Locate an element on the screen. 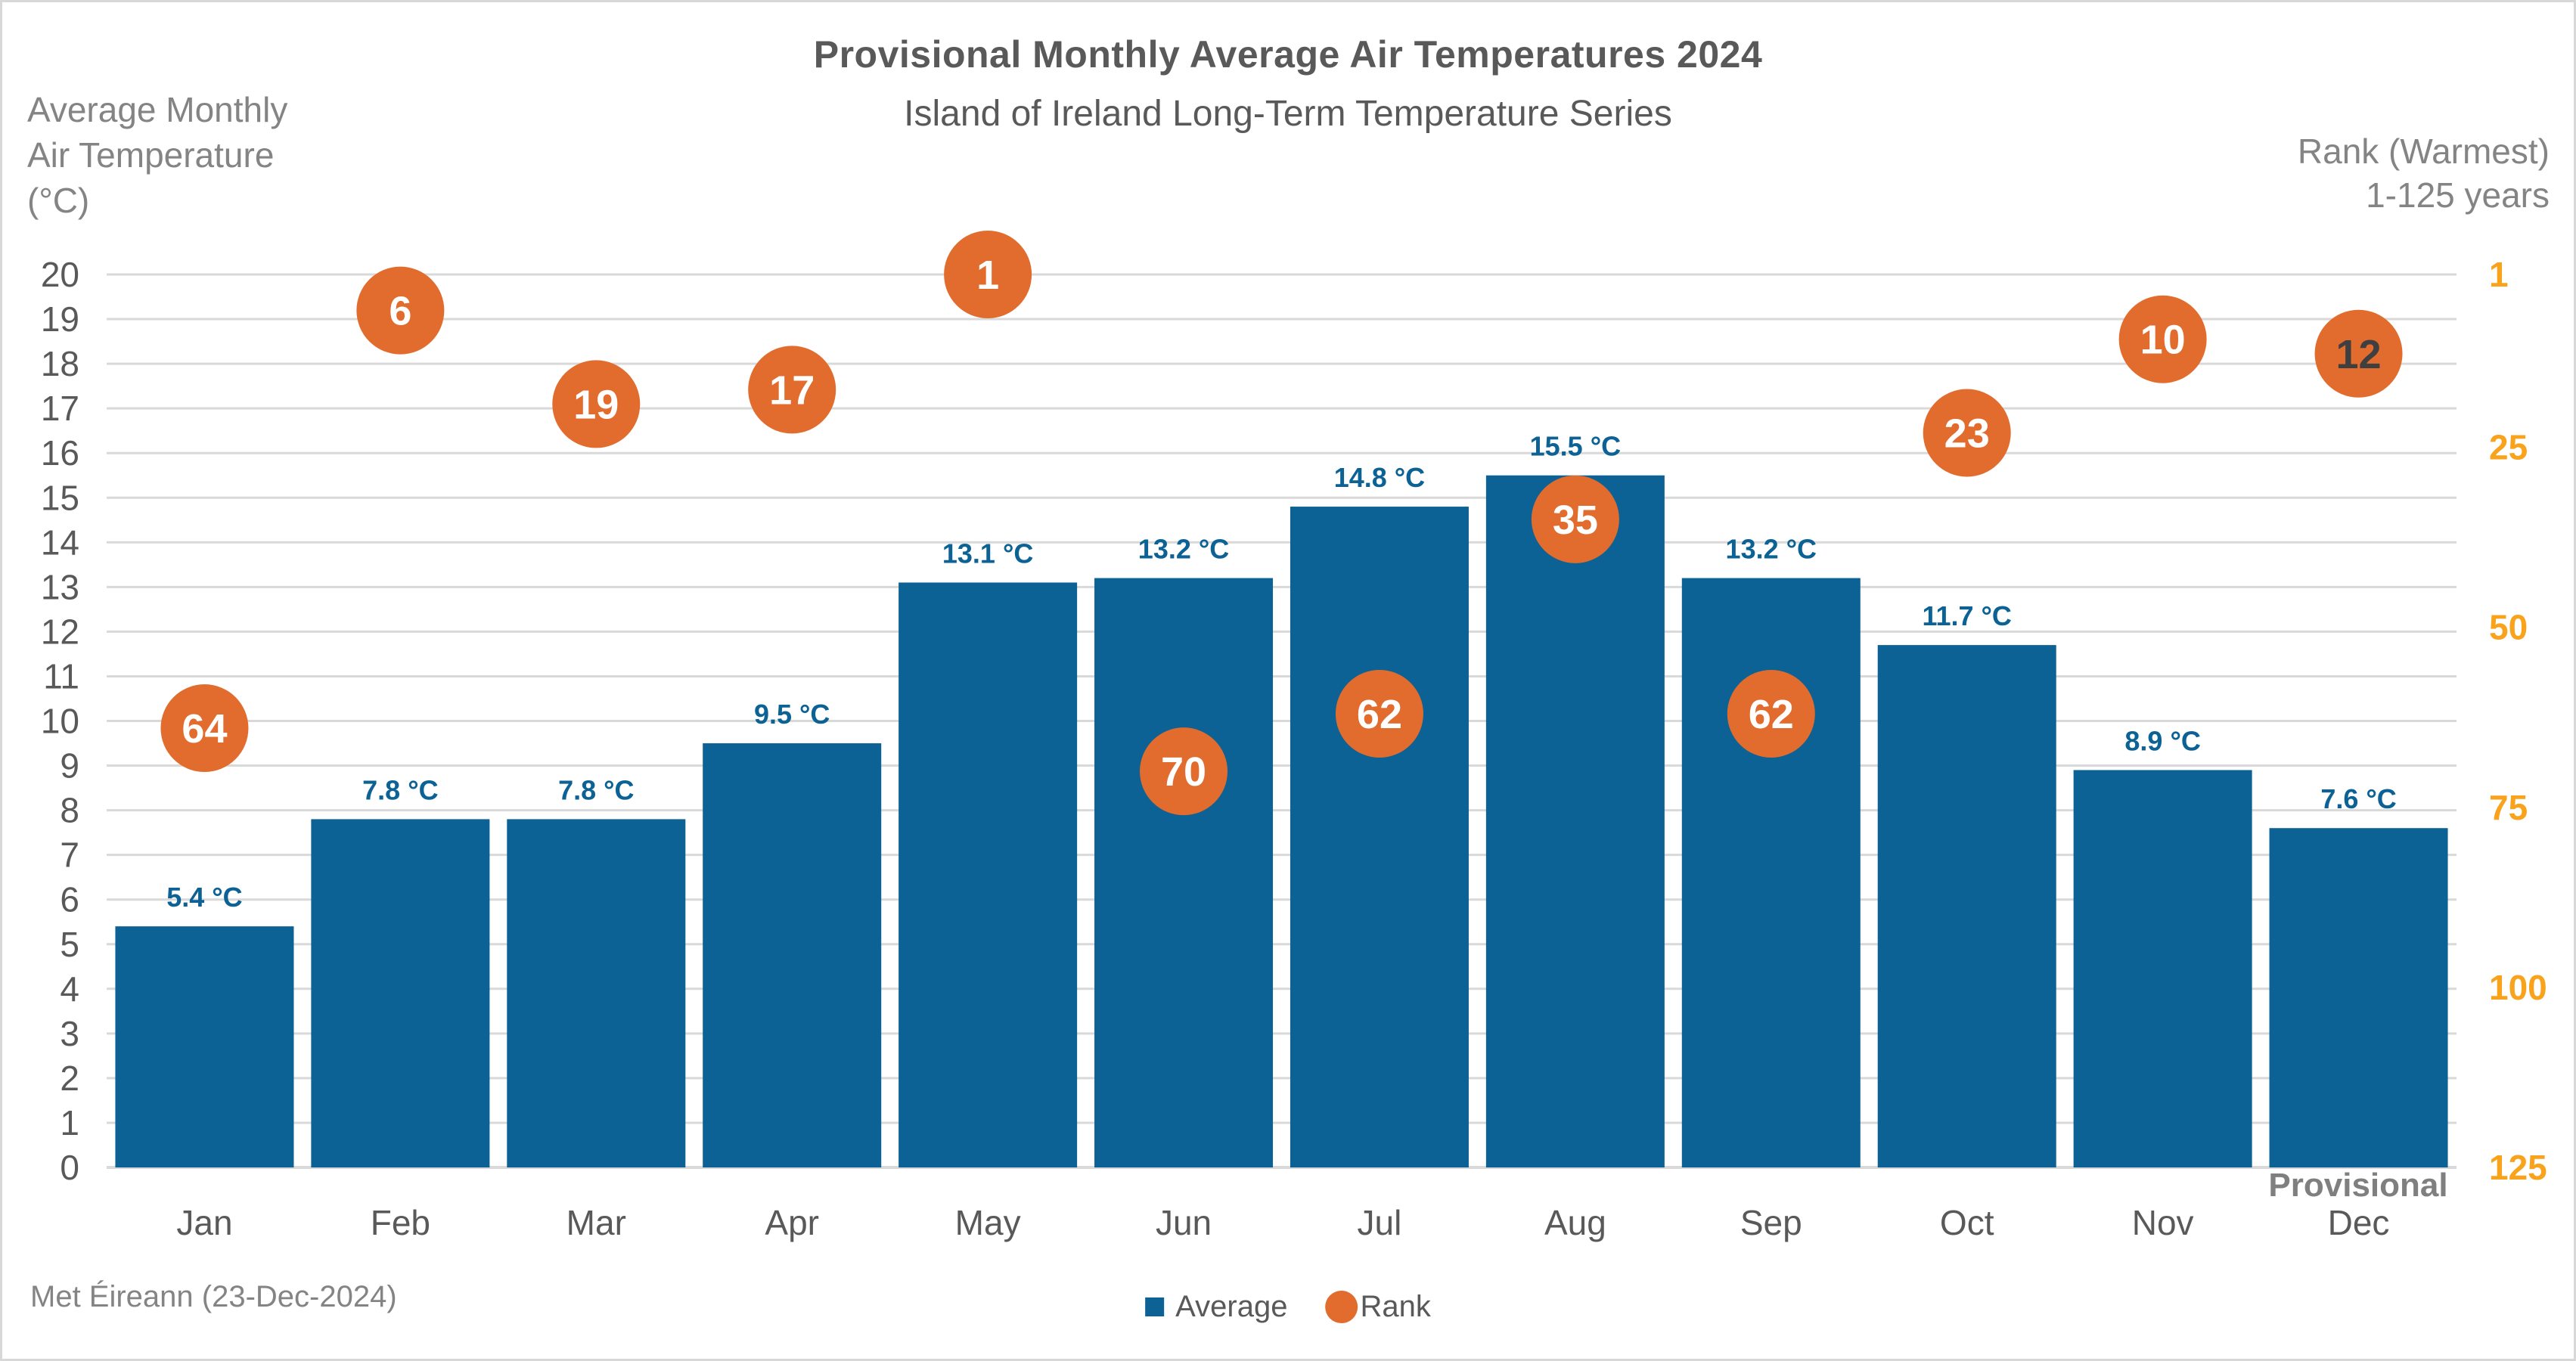  value-label-apr: 9.5 °C is located at coordinates (792, 714).